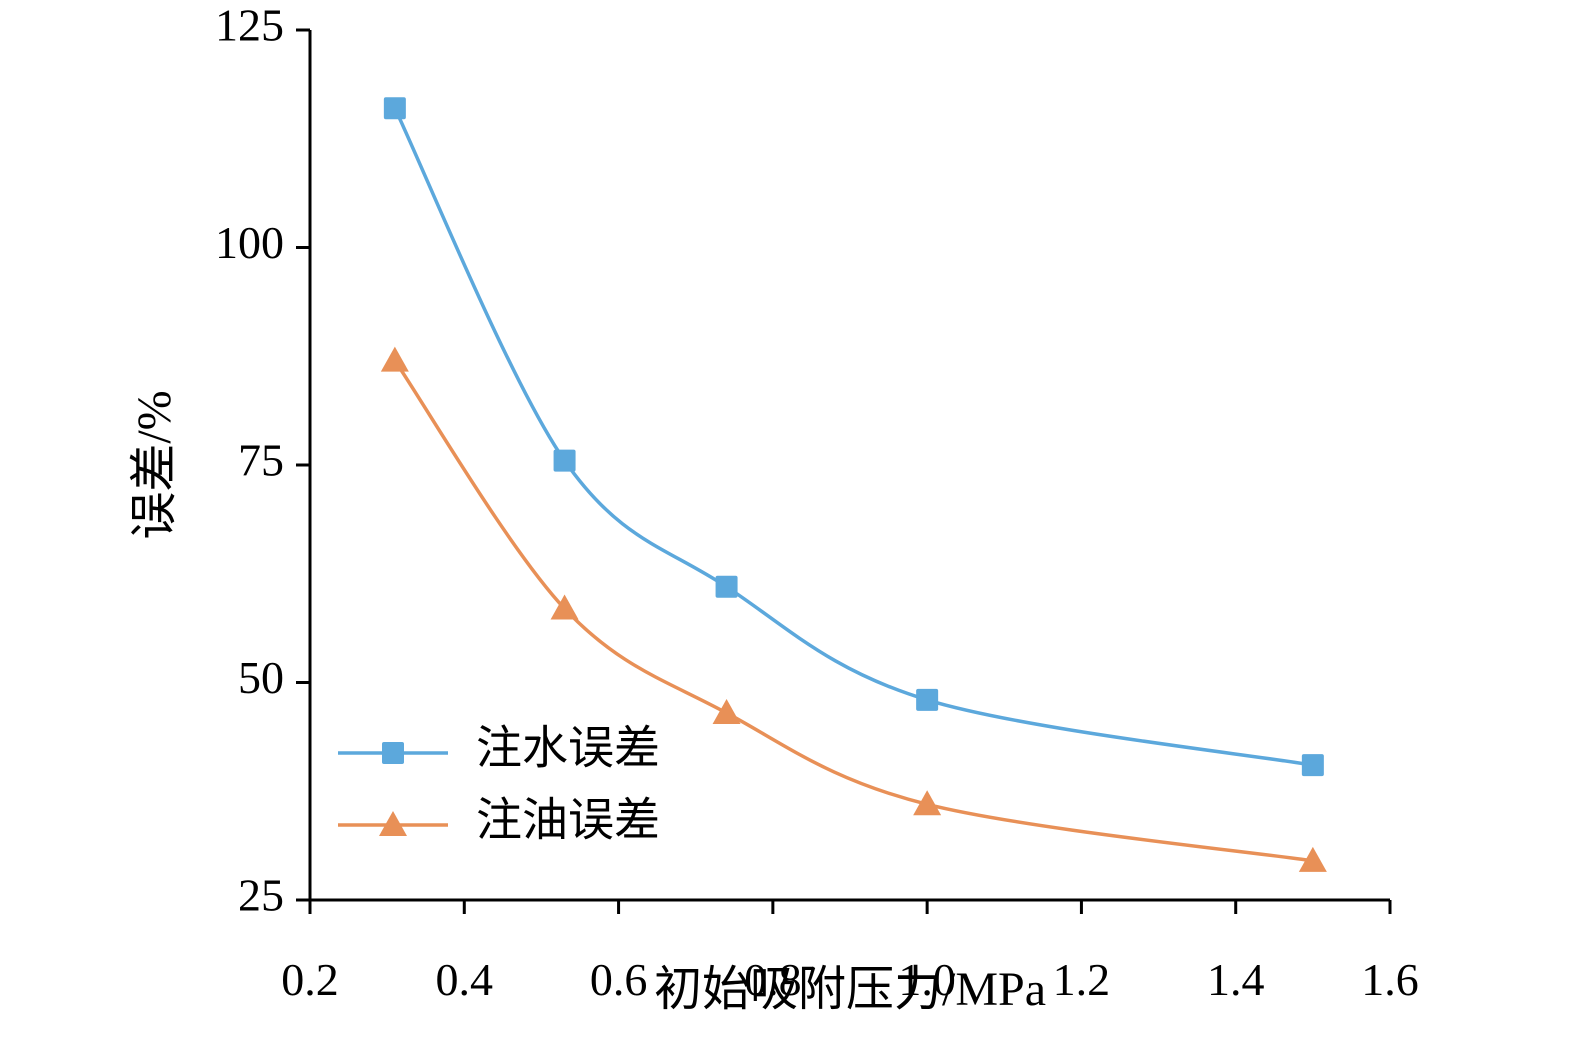 The height and width of the screenshot is (1046, 1575). I want to click on x-tick-label: 1.4, so click(1236, 979).